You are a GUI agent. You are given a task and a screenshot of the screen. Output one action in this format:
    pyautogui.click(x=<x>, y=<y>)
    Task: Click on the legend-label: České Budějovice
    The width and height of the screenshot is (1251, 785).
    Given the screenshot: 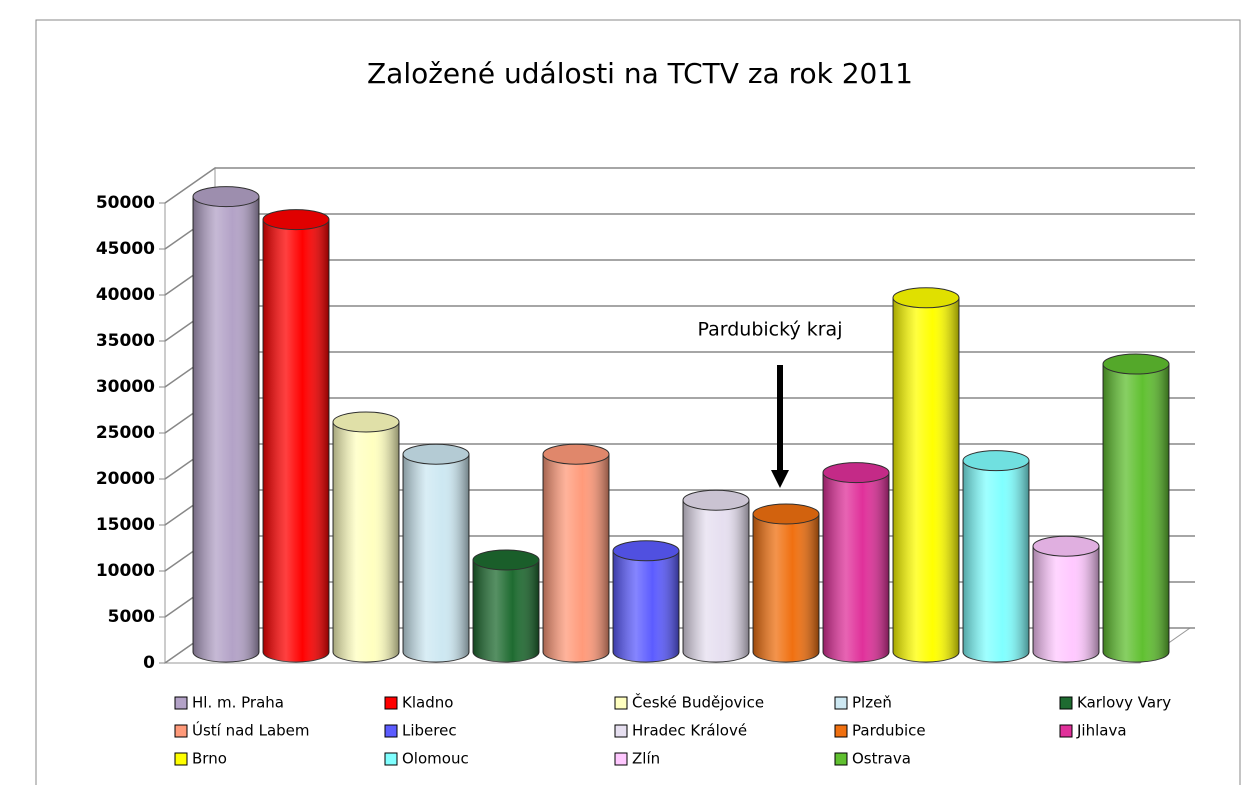 What is the action you would take?
    pyautogui.click(x=698, y=702)
    